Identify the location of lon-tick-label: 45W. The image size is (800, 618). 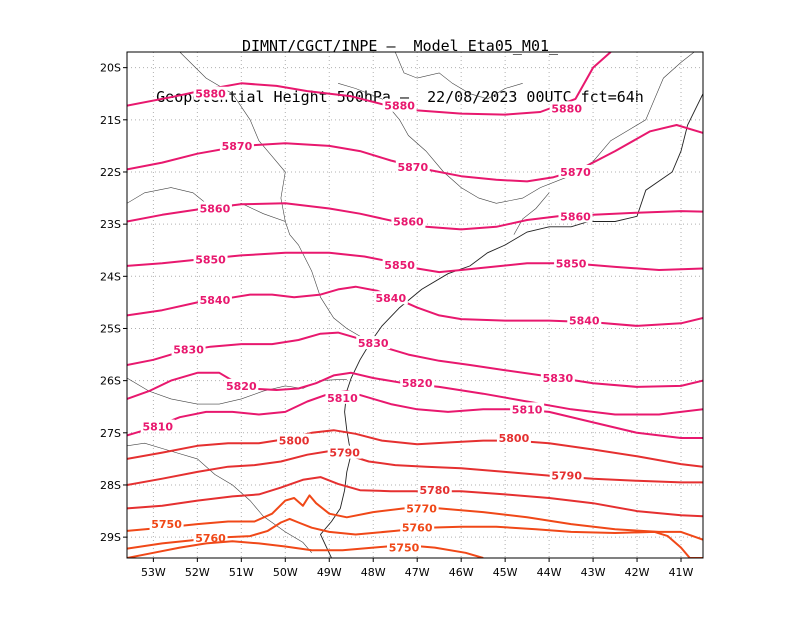
(505, 572).